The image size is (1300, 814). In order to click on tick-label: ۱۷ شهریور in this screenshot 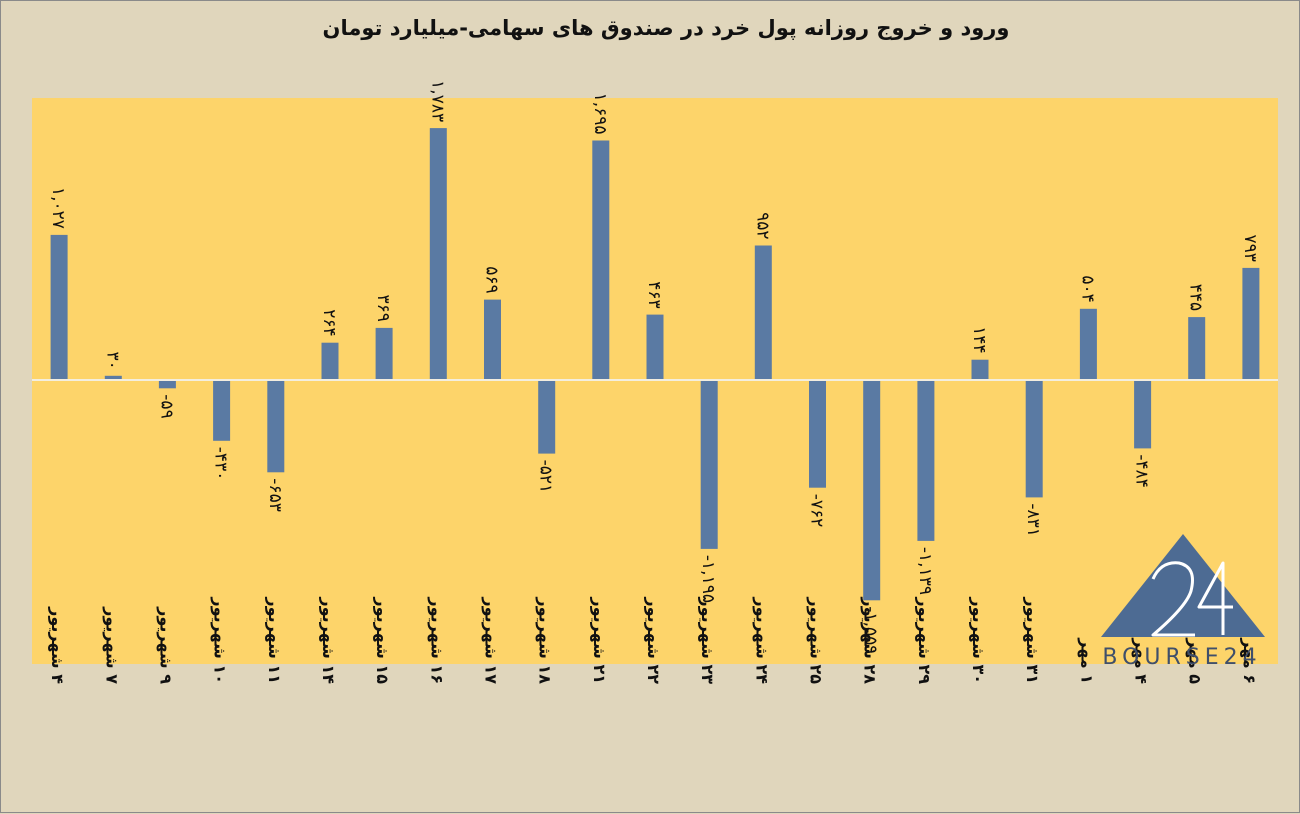, I will do `click(491, 640)`.